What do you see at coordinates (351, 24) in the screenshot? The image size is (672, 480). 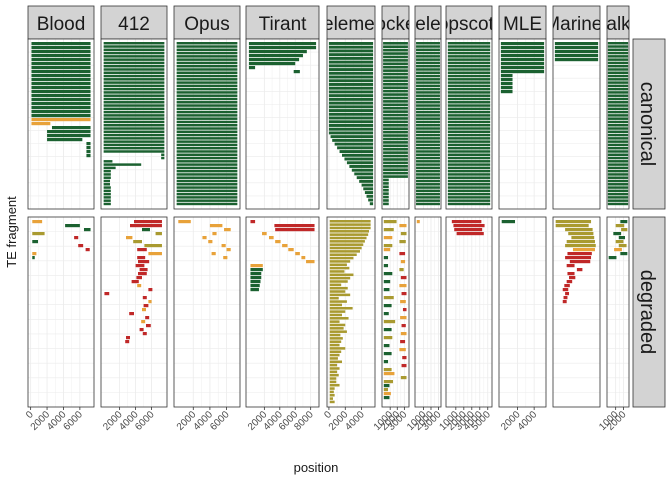 I see `facet-strip-label: I-element` at bounding box center [351, 24].